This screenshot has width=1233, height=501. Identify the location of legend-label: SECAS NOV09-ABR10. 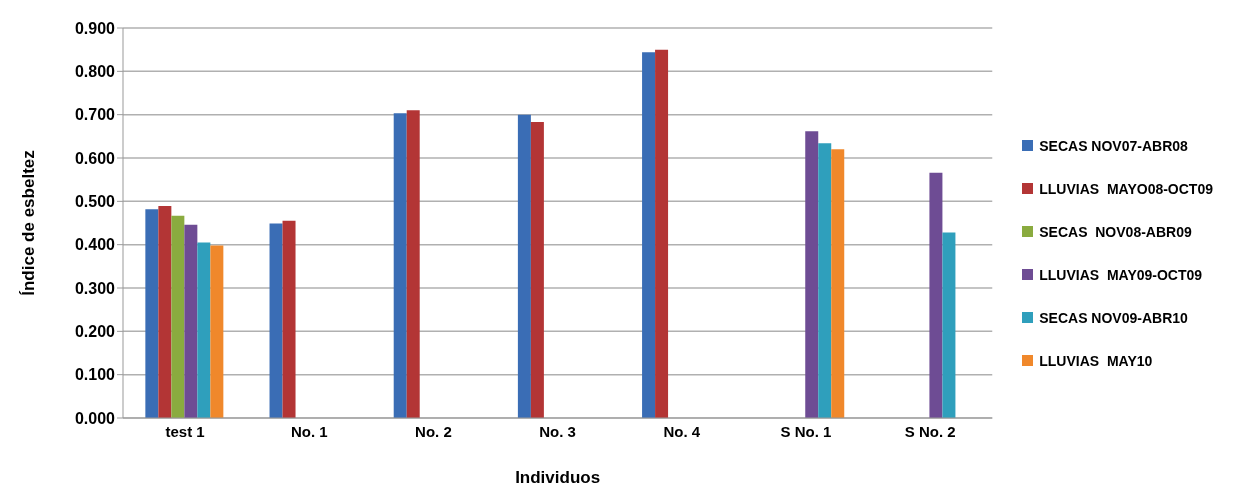
(1113, 317).